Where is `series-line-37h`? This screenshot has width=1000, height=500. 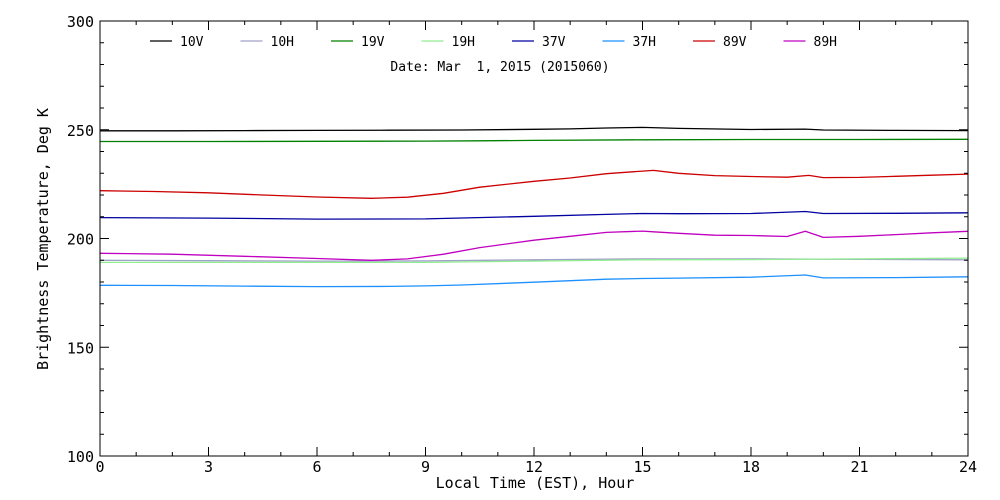
series-line-37h is located at coordinates (534, 281).